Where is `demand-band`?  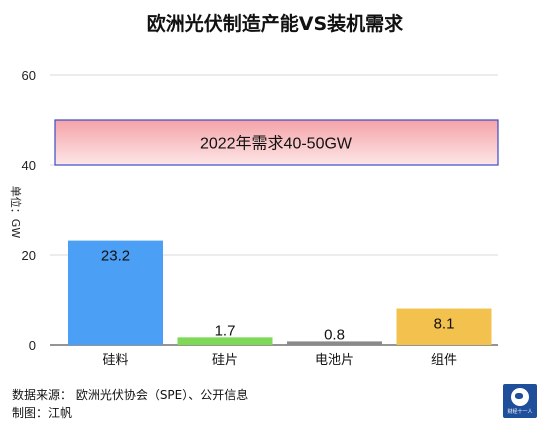 demand-band is located at coordinates (276, 142).